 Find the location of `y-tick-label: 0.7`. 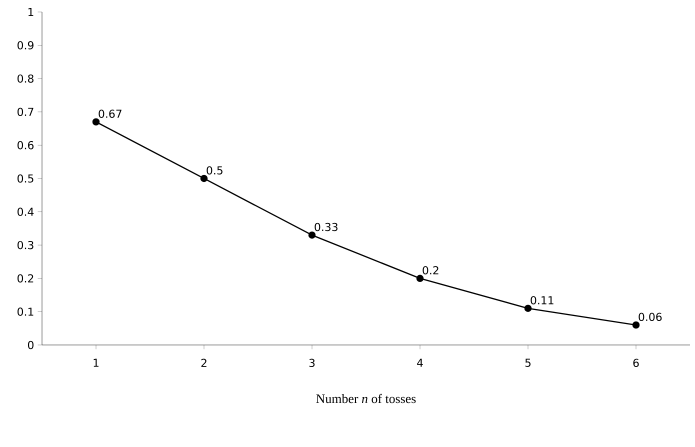

y-tick-label: 0.7 is located at coordinates (26, 112).